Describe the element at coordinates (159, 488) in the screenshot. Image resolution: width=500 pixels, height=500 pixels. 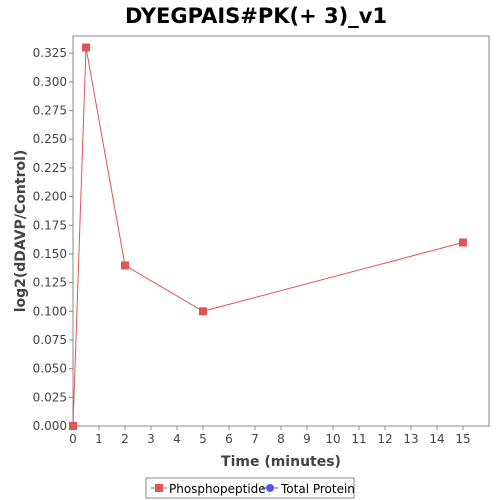
I see `legend-phosphopeptide-marker` at that location.